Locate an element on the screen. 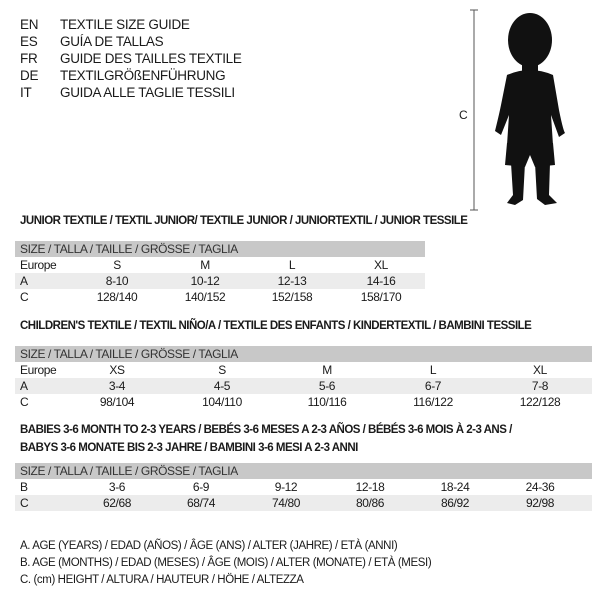 This screenshot has width=600, height=600. table-cell: 12-13 is located at coordinates (292, 281).